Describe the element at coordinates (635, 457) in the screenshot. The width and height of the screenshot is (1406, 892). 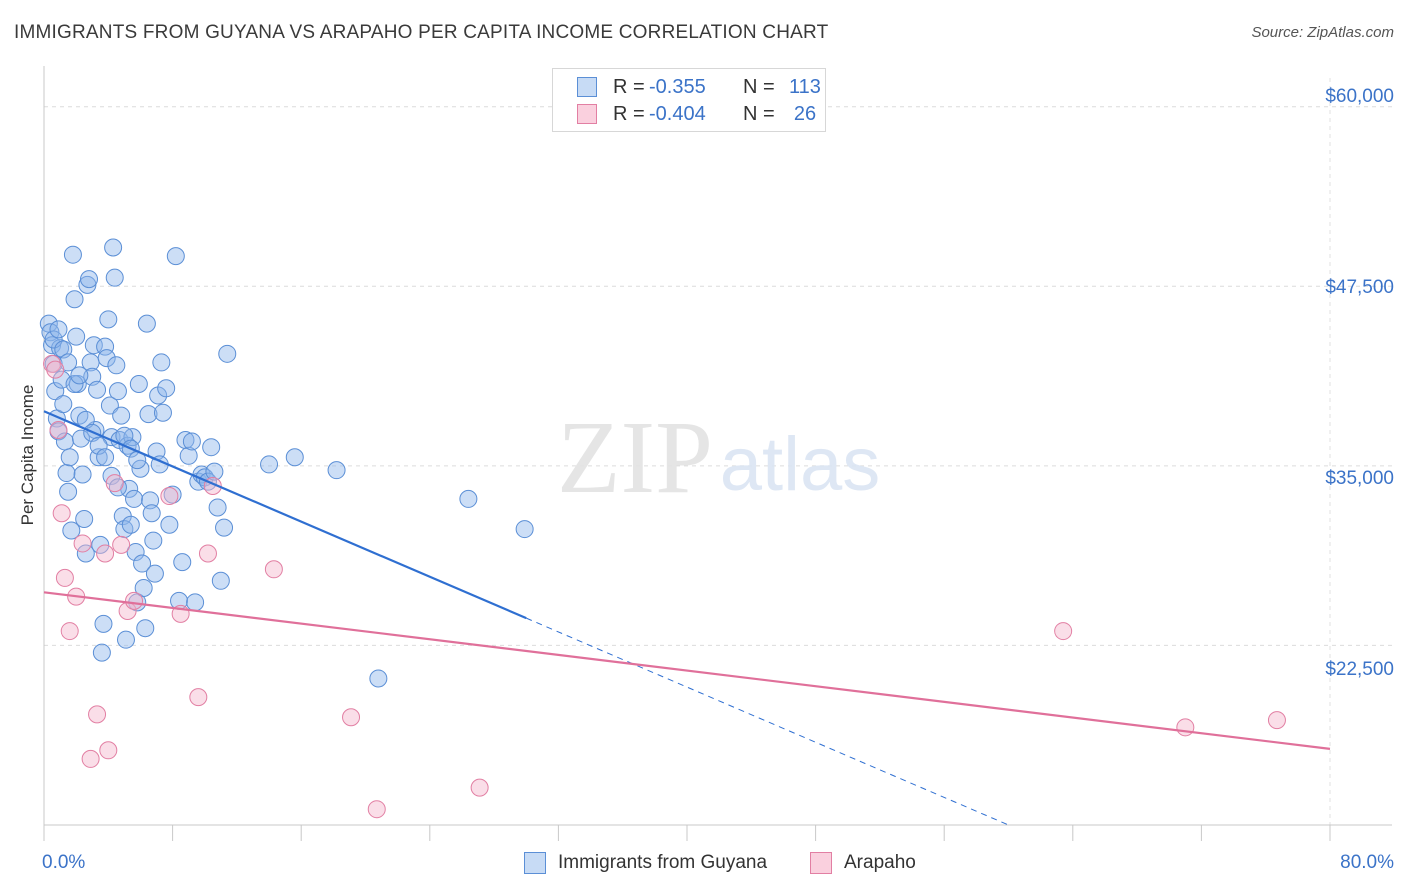
I see `watermark-zip: ZIP` at that location.